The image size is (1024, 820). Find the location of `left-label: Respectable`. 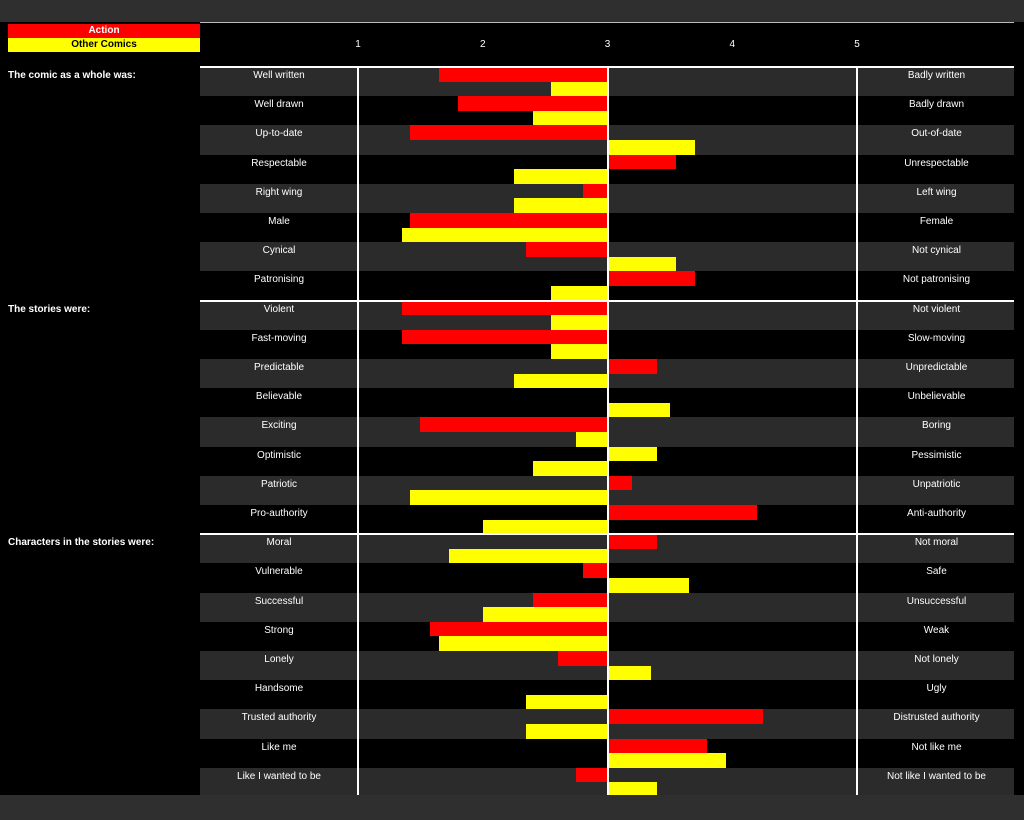

left-label: Respectable is located at coordinates (279, 163).